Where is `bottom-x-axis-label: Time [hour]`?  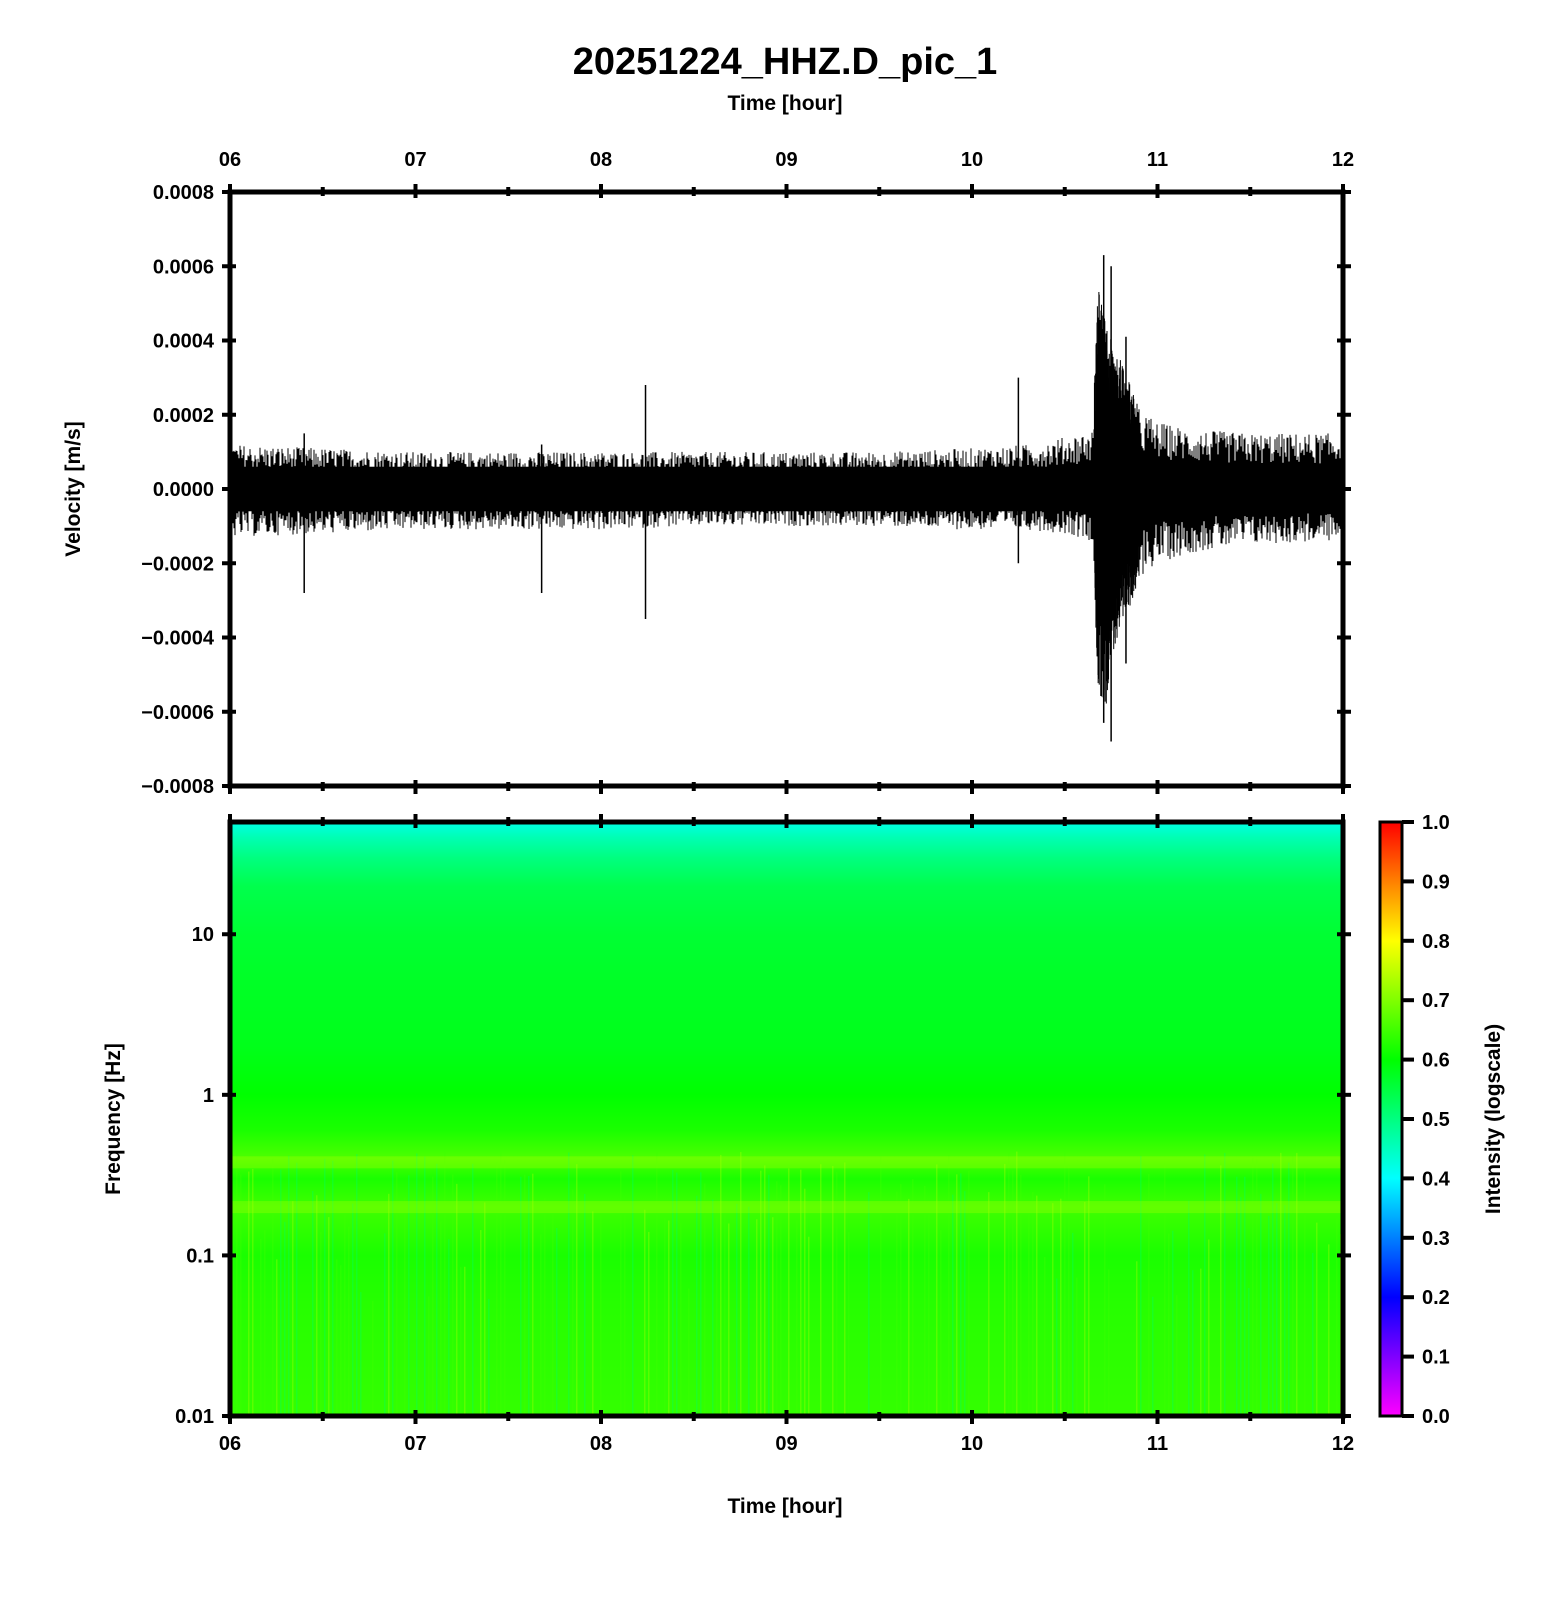
bottom-x-axis-label: Time [hour] is located at coordinates (784, 1506).